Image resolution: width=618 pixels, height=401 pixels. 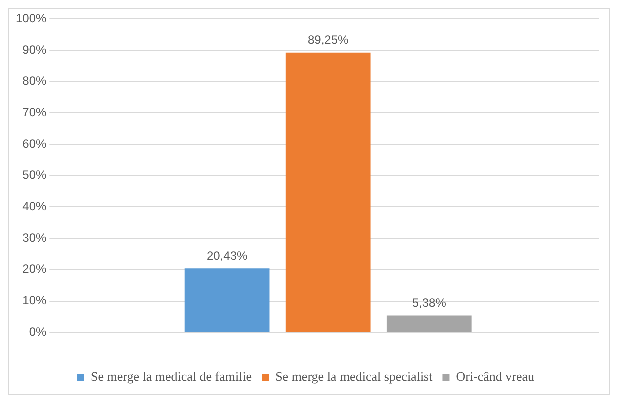 What do you see at coordinates (35, 81) in the screenshot?
I see `y-tick-label: 80%` at bounding box center [35, 81].